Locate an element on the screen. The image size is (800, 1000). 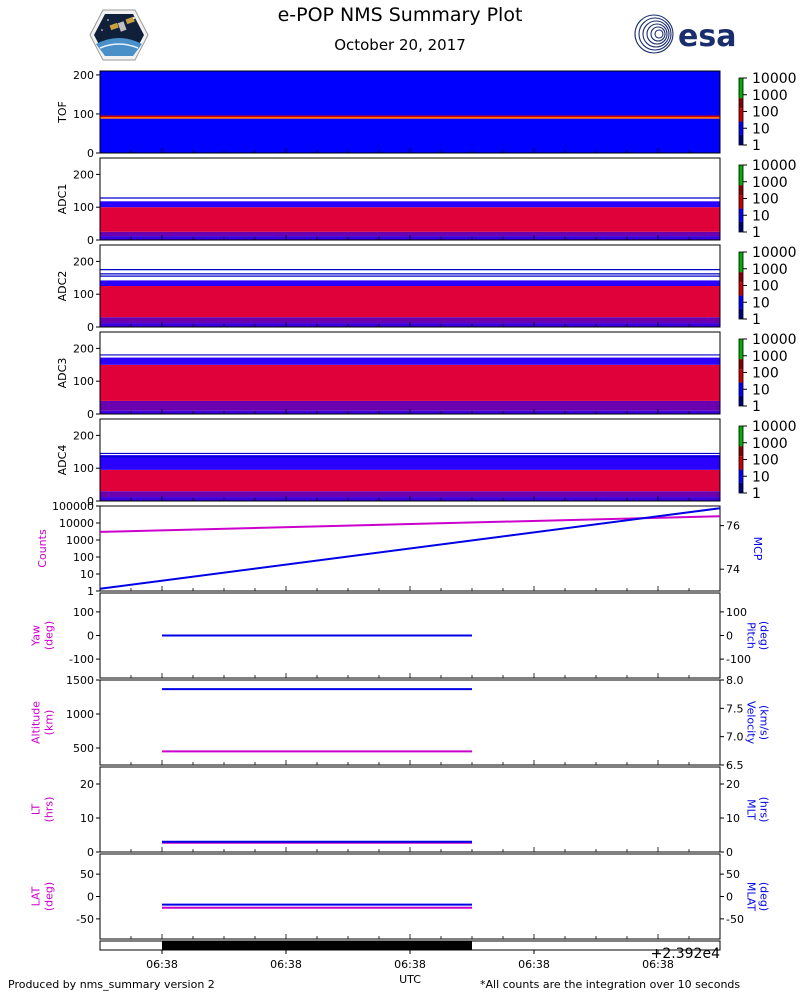
right-axis-label: (deg) is located at coordinates (764, 635).